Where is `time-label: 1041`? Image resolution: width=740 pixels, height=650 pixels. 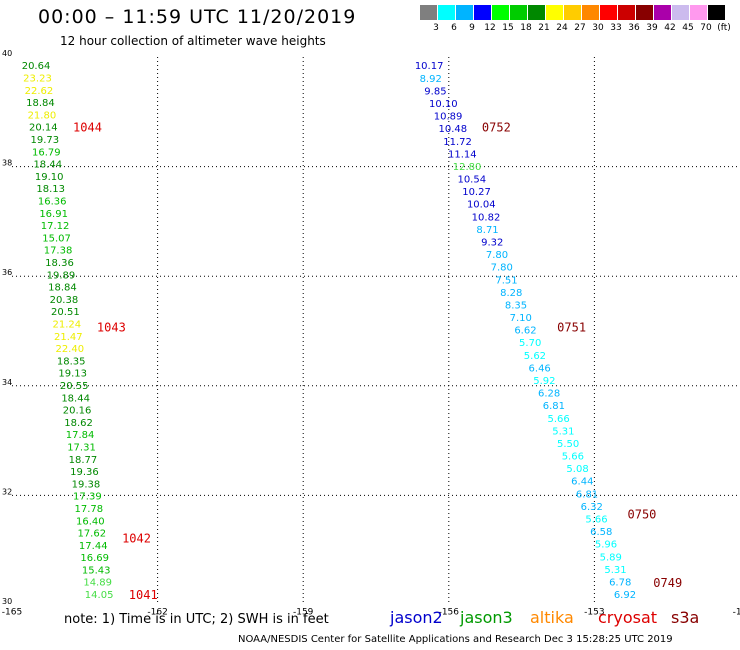
time-label: 1041 is located at coordinates (143, 595).